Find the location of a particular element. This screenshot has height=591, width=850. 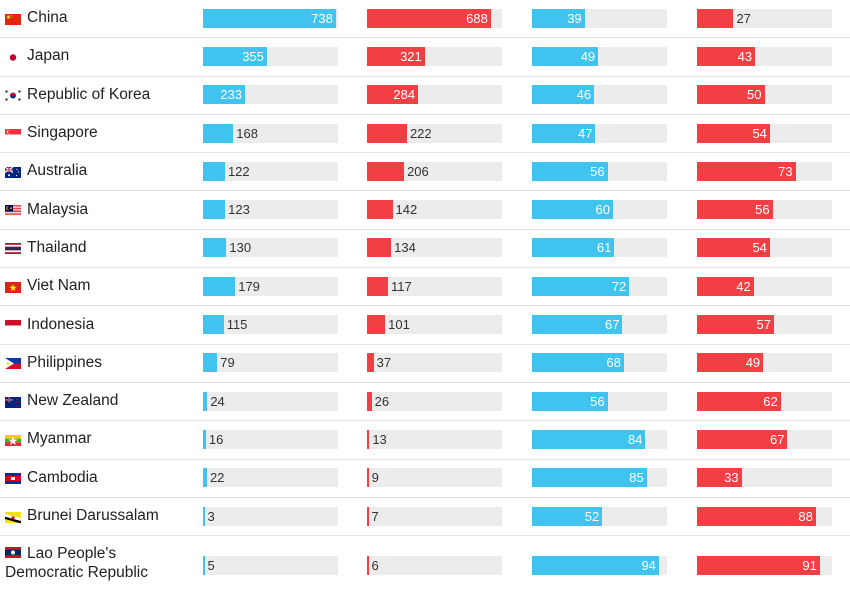

country-label: Myanmar is located at coordinates (59, 439).